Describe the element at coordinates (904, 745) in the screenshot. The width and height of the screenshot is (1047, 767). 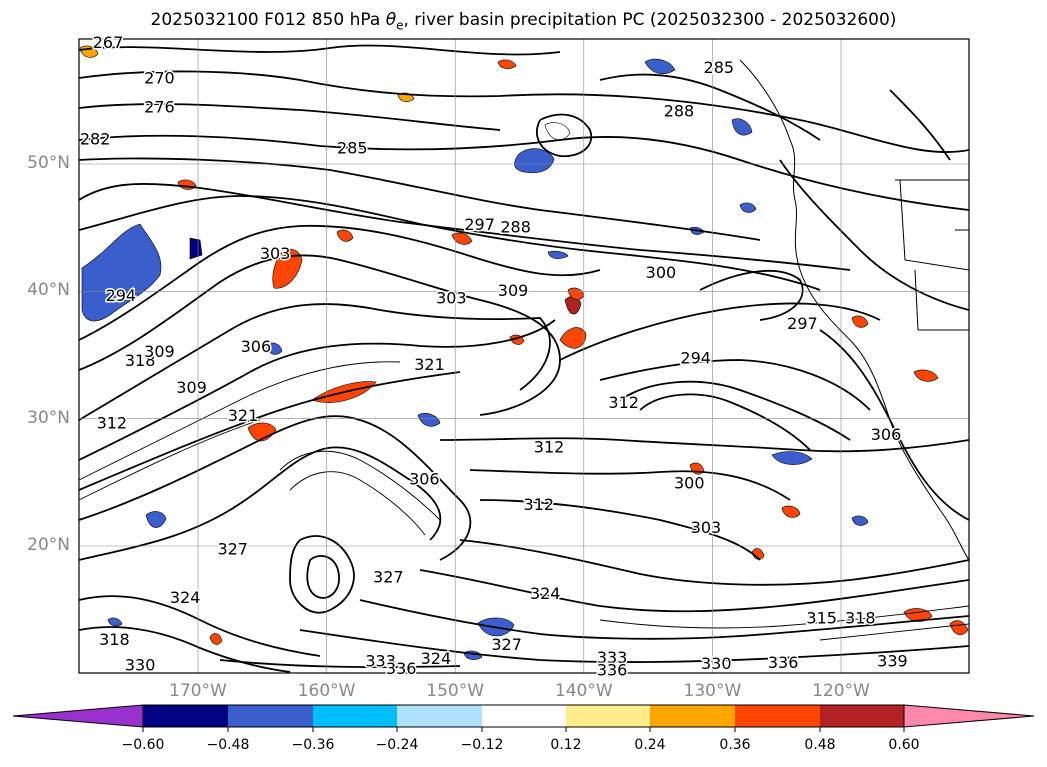
I see `colorbar-tick-label: 0.60` at that location.